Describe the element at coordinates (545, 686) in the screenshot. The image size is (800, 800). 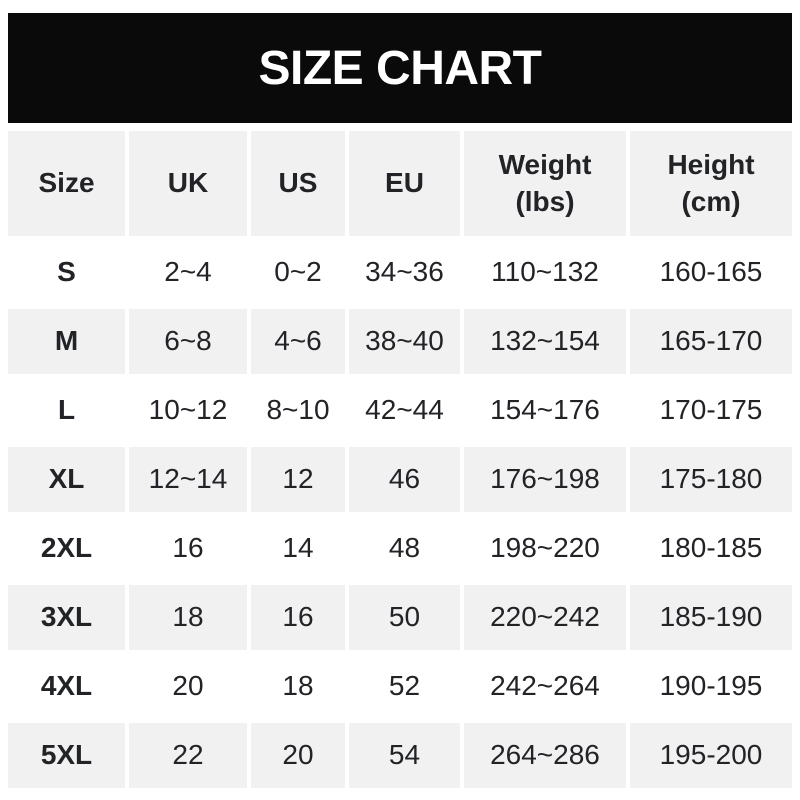
I see `table-cell: 242~264` at that location.